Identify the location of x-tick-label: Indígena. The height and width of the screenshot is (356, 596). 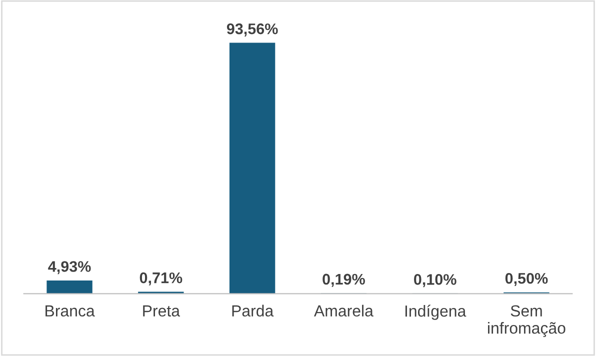
(435, 312).